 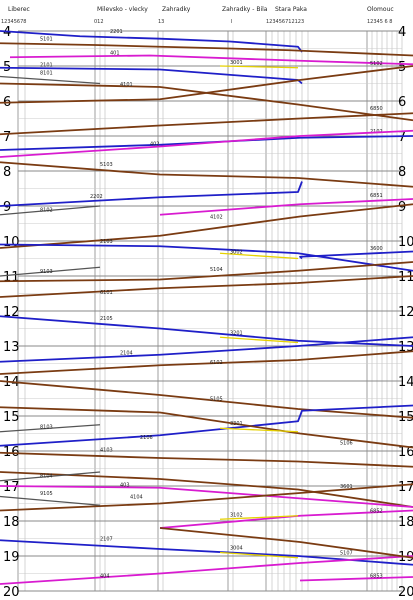 What do you see at coordinates (7, 172) in the screenshot?
I see `hour-label-left: 8` at bounding box center [7, 172].